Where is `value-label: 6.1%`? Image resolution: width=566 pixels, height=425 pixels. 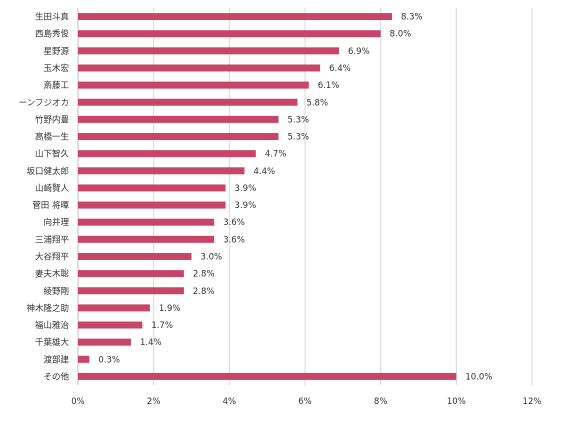
value-label: 6.1% is located at coordinates (329, 86).